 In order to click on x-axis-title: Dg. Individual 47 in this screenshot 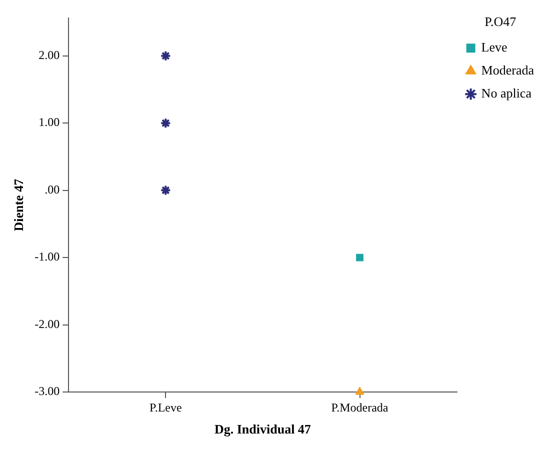, I will do `click(263, 429)`.